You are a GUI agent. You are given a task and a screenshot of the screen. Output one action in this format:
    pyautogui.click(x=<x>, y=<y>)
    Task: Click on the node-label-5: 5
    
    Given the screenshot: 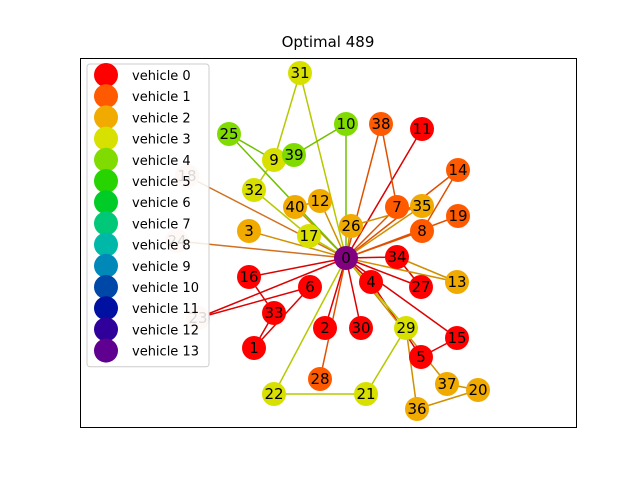 What is the action you would take?
    pyautogui.click(x=421, y=357)
    